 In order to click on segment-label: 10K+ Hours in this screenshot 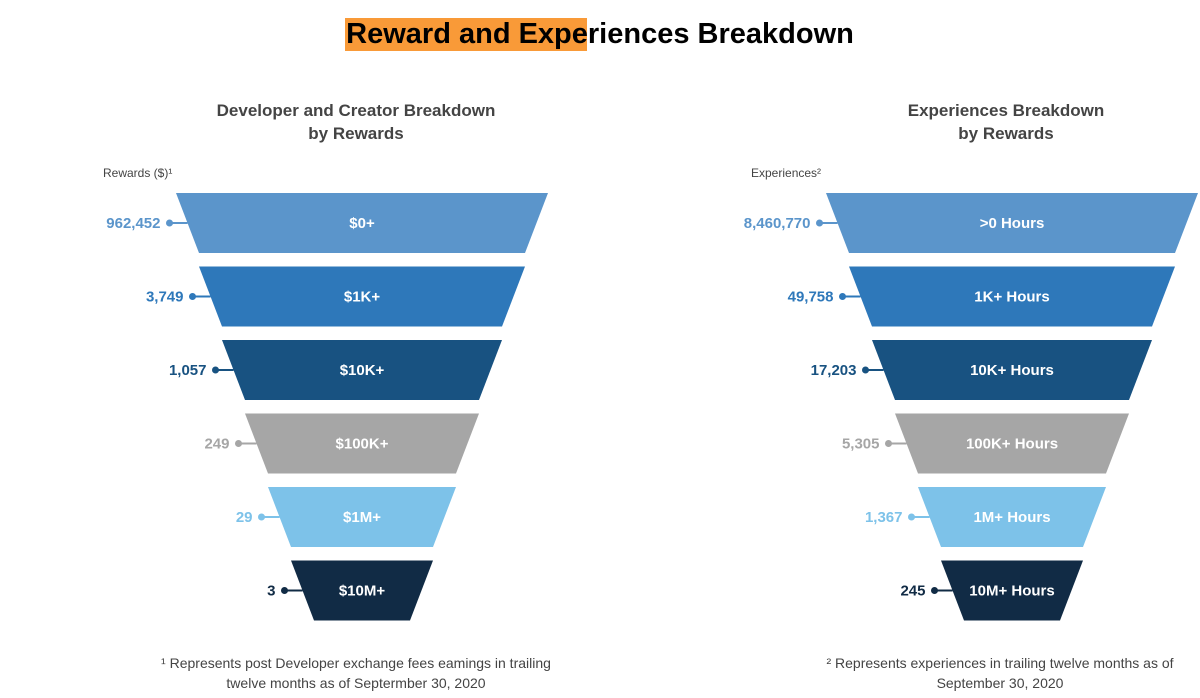, I will do `click(1012, 370)`.